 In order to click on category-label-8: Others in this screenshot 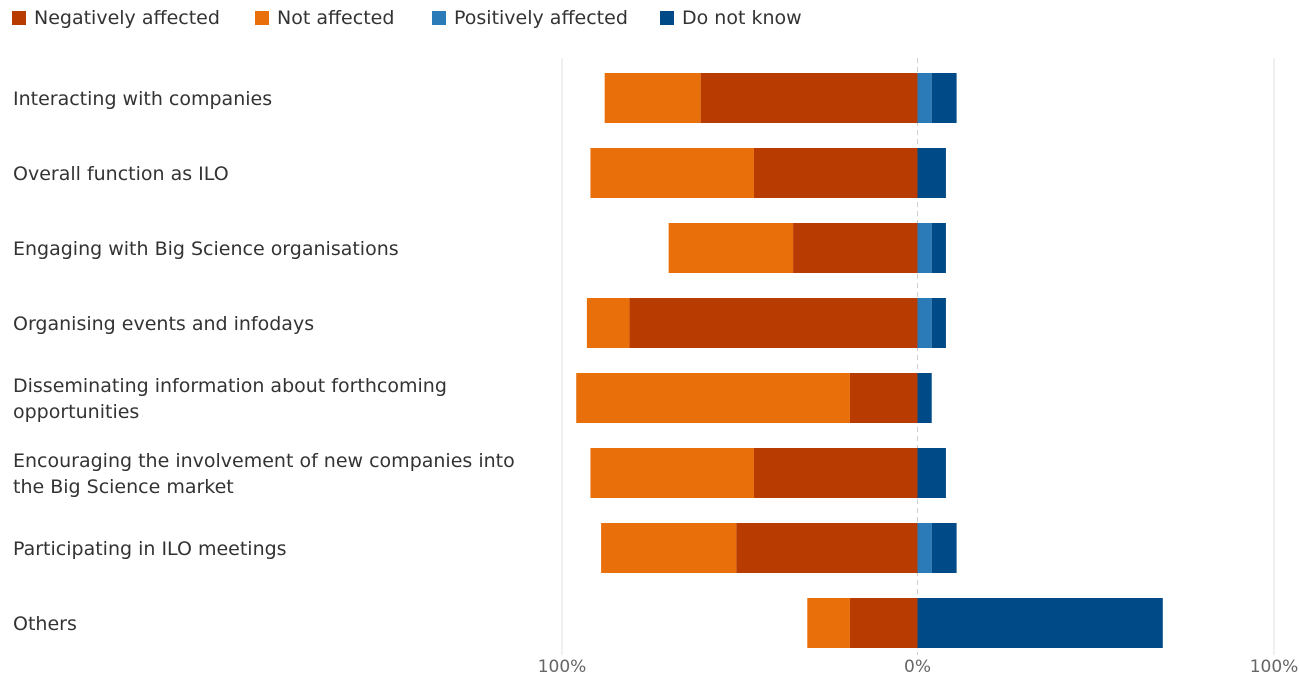, I will do `click(45, 624)`.